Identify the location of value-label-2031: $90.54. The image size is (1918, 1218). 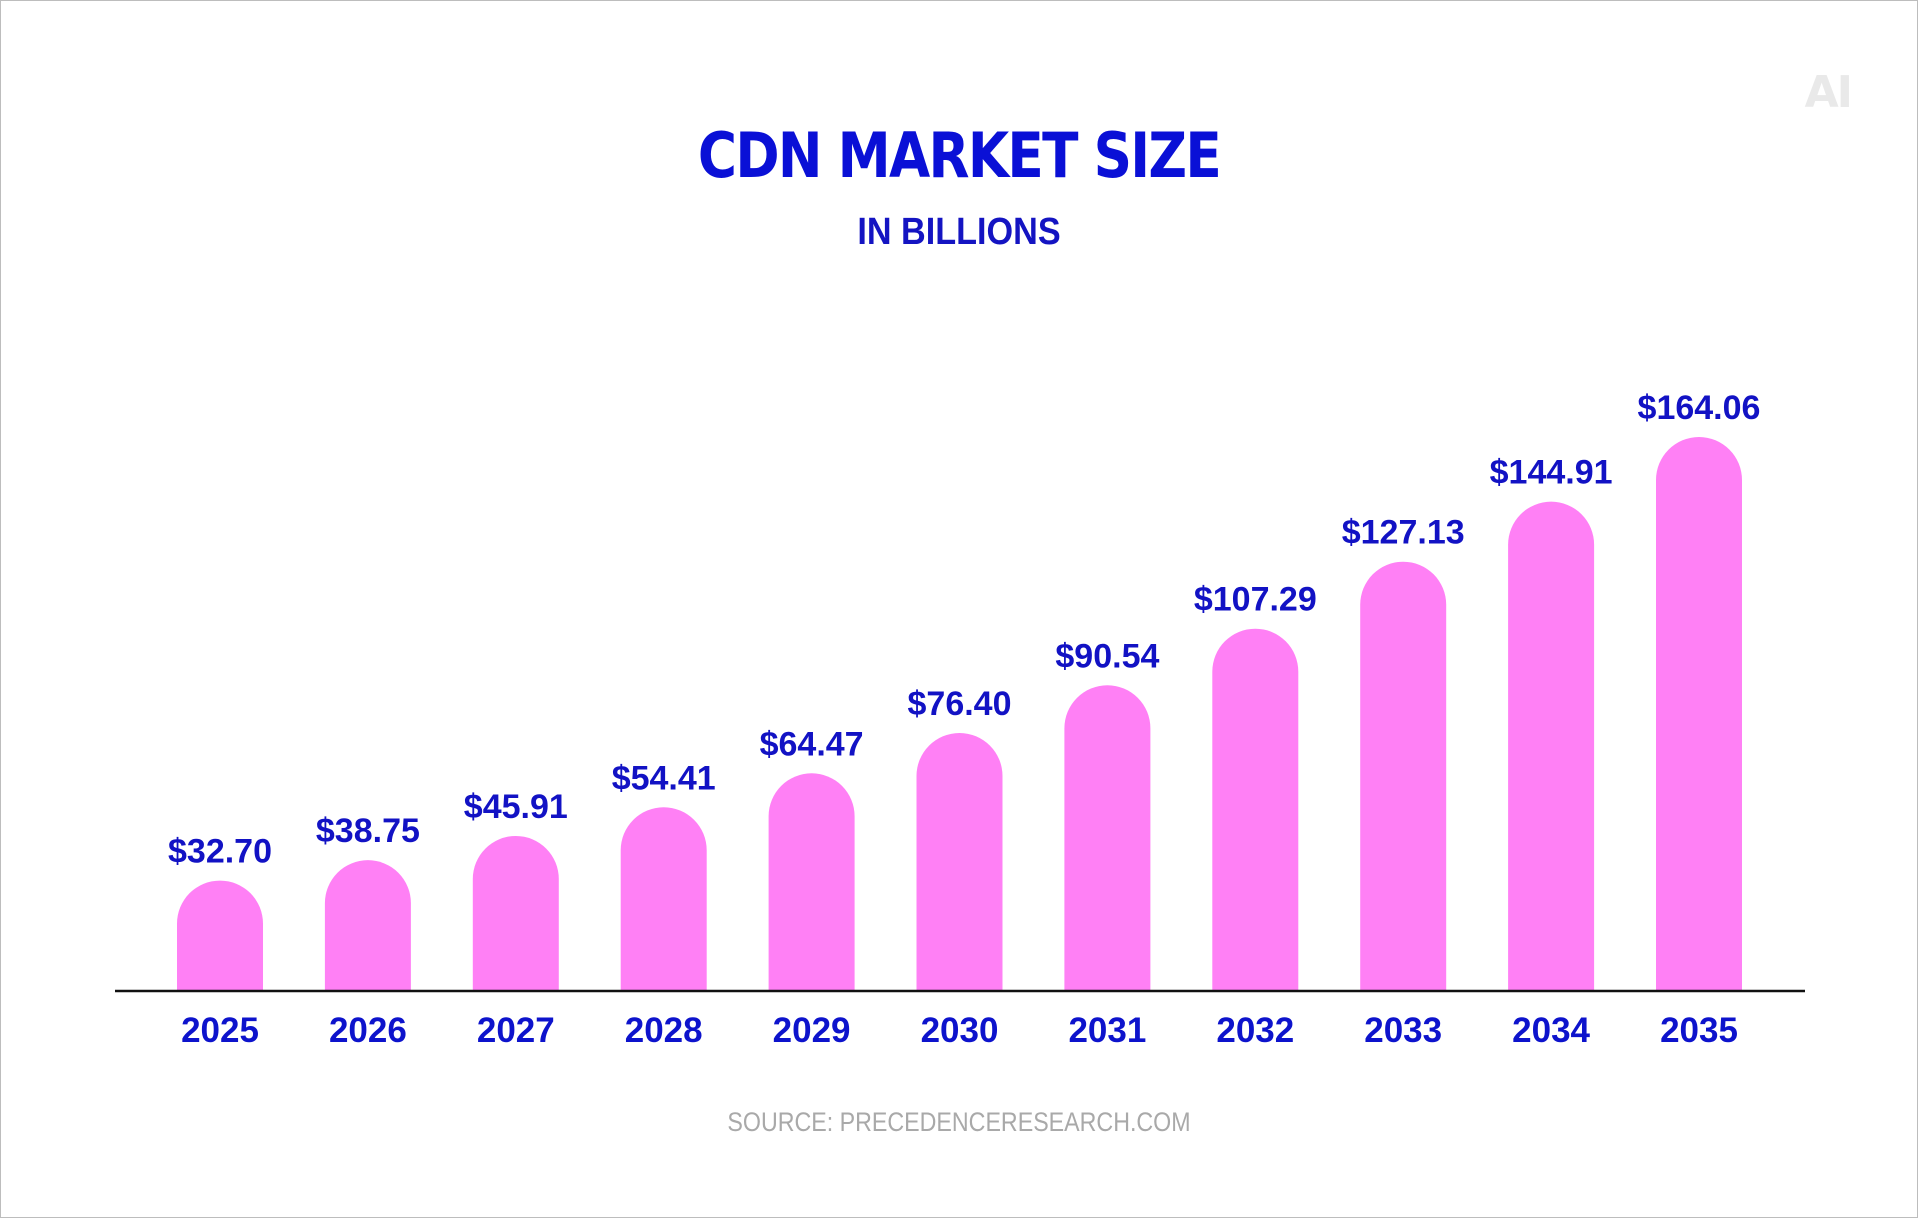
(1107, 656).